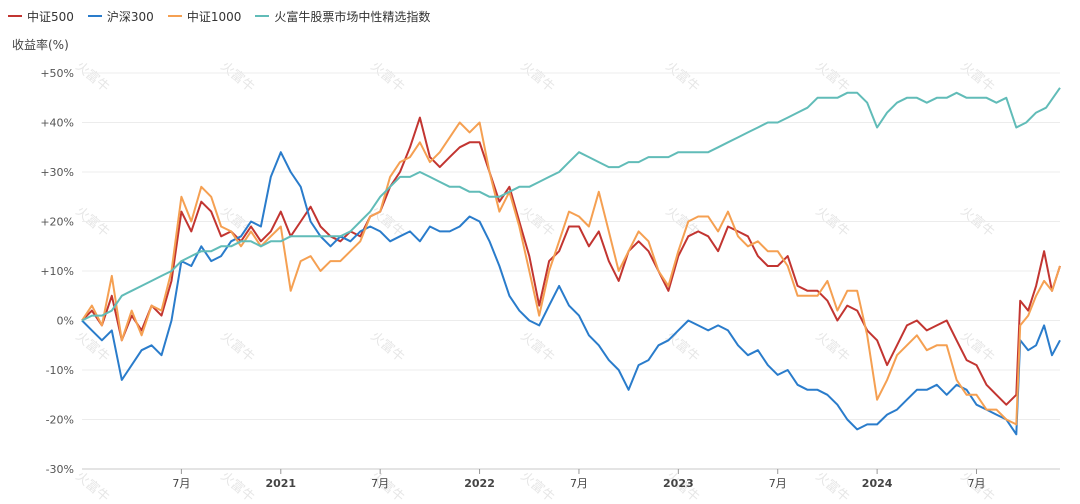  Describe the element at coordinates (60, 469) in the screenshot. I see `y-tick-label: -30%` at that location.